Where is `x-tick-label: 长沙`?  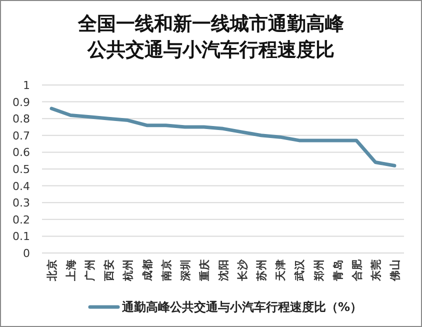 x-tick-label: 长沙 is located at coordinates (243, 270).